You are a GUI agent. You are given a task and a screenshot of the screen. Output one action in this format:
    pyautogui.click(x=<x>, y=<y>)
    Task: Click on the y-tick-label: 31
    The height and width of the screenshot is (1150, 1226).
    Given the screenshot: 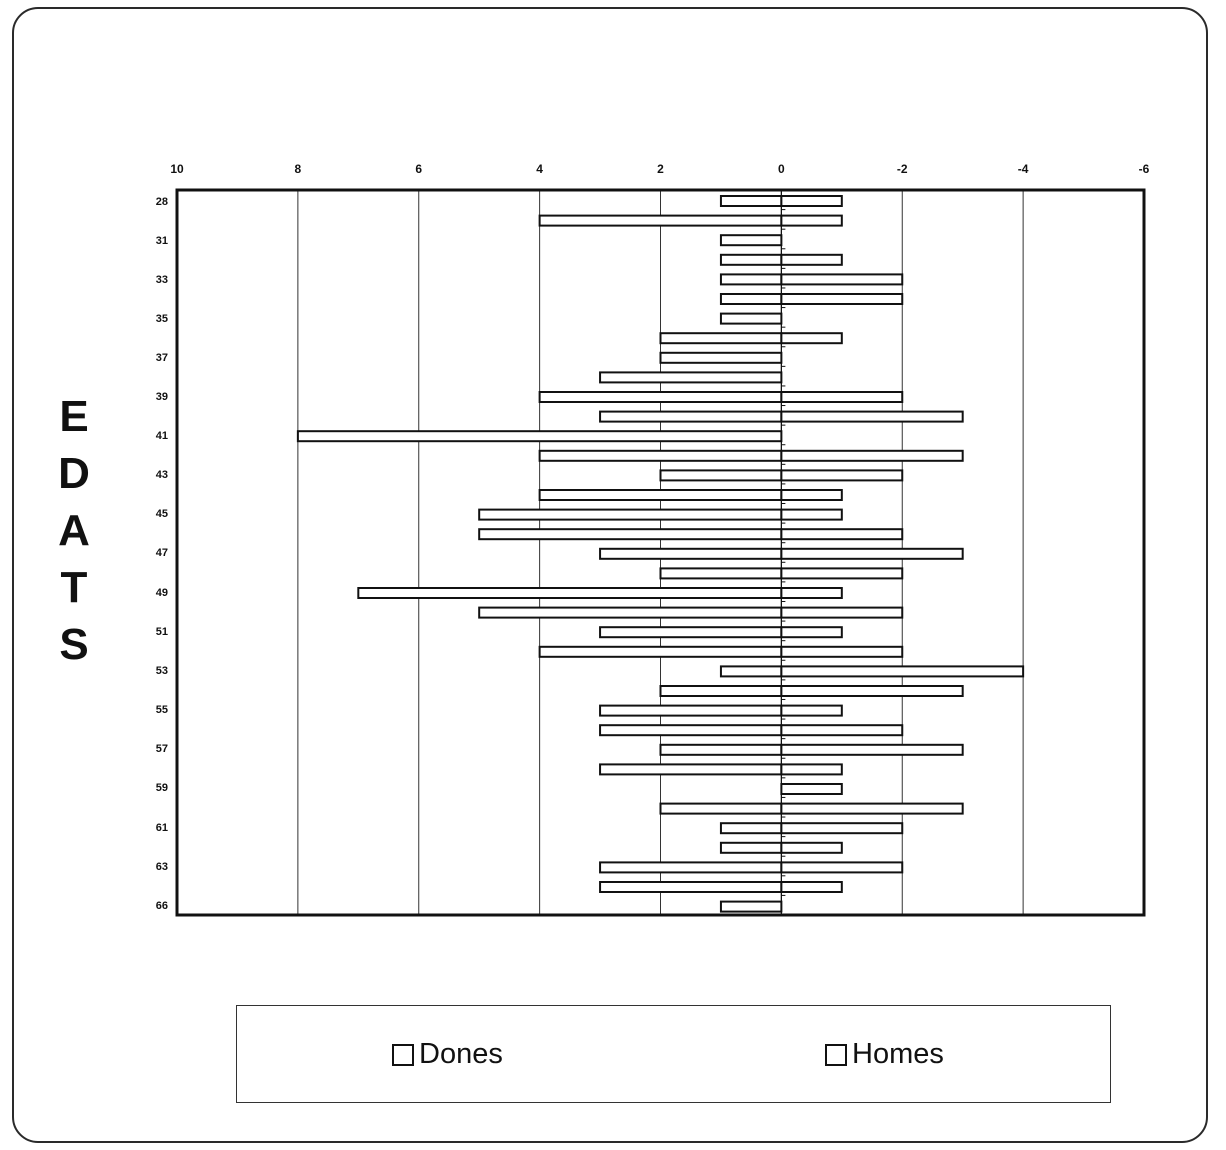 What is the action you would take?
    pyautogui.click(x=162, y=241)
    